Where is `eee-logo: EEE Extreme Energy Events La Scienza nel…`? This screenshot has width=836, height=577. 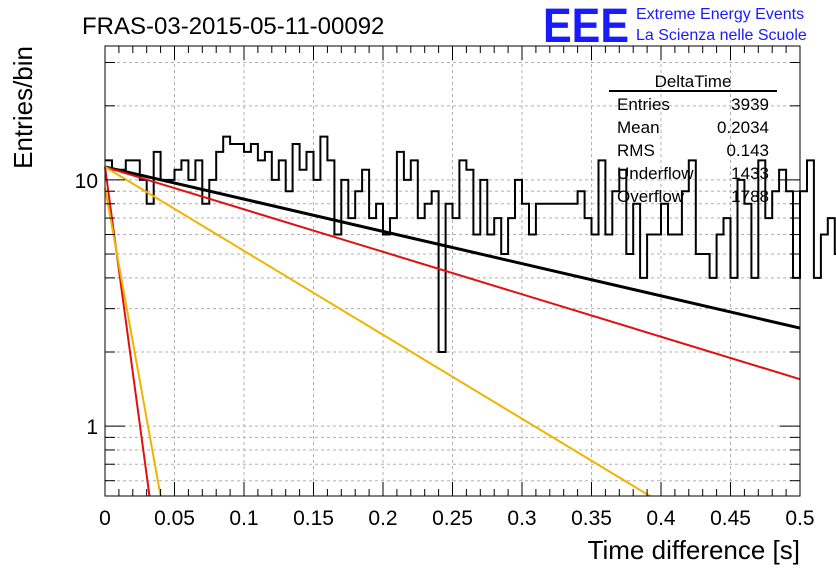
eee-logo: EEE Extreme Energy Events La Scienza nel… is located at coordinates (675, 26).